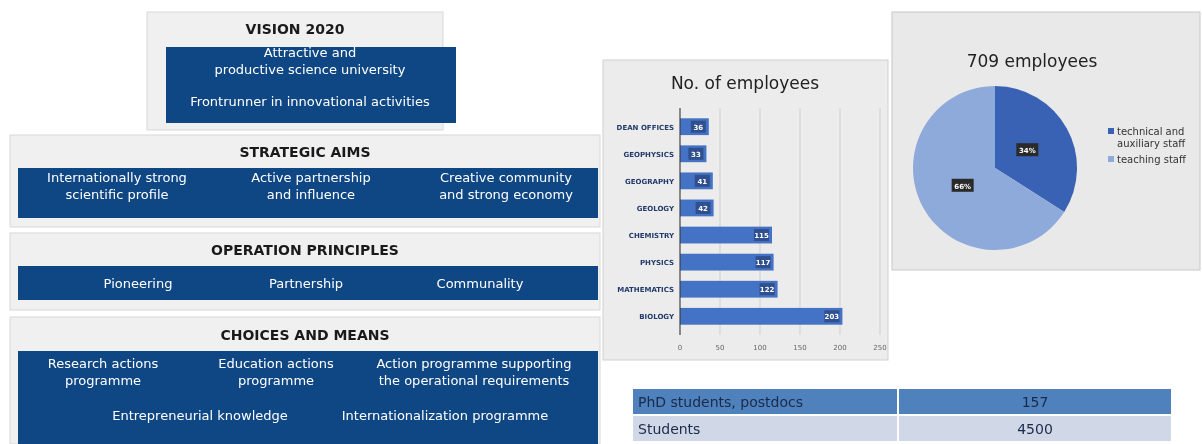 The height and width of the screenshot is (444, 1202). Describe the element at coordinates (1035, 402) in the screenshot. I see `data-label: 157` at that location.